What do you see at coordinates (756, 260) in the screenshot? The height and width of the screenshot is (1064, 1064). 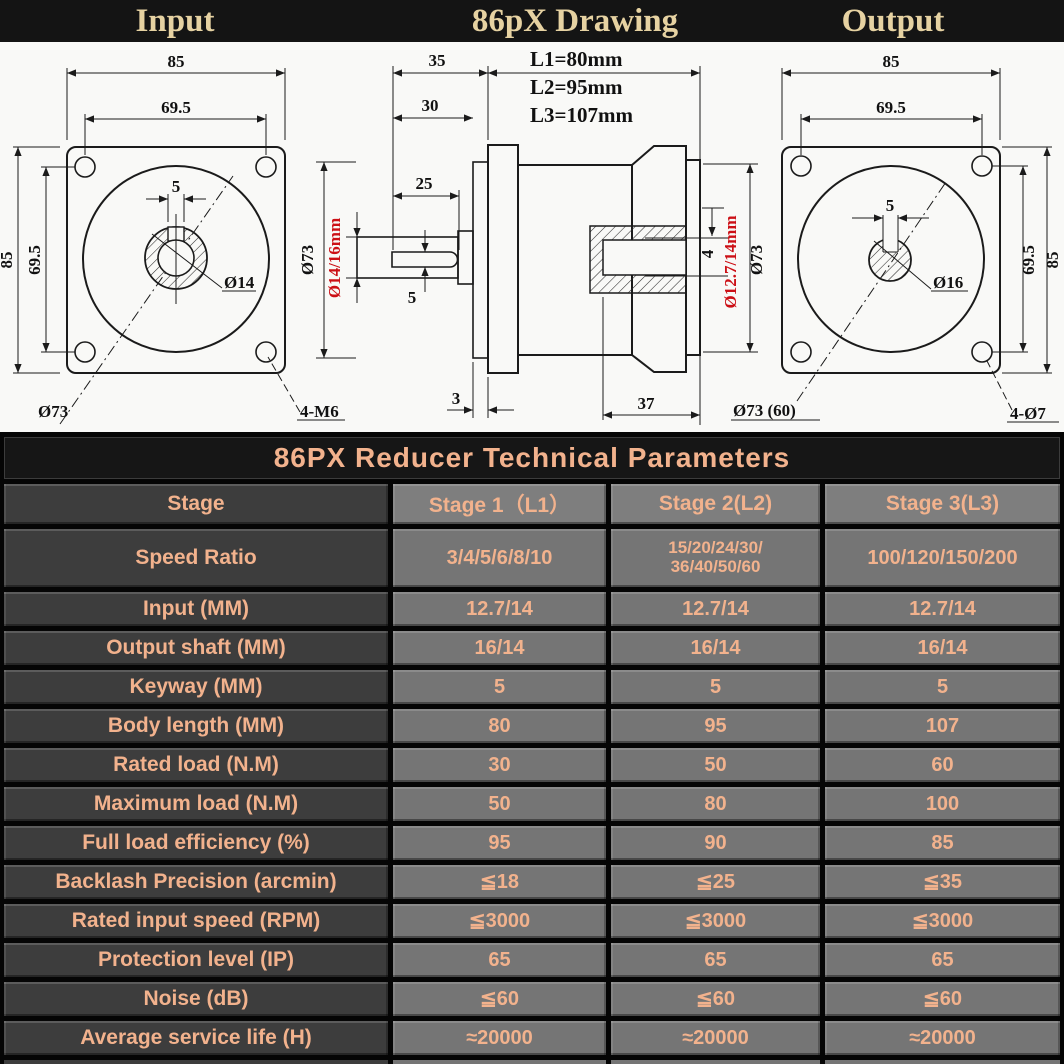 I see `dim-output-boss-dia: Ø73` at bounding box center [756, 260].